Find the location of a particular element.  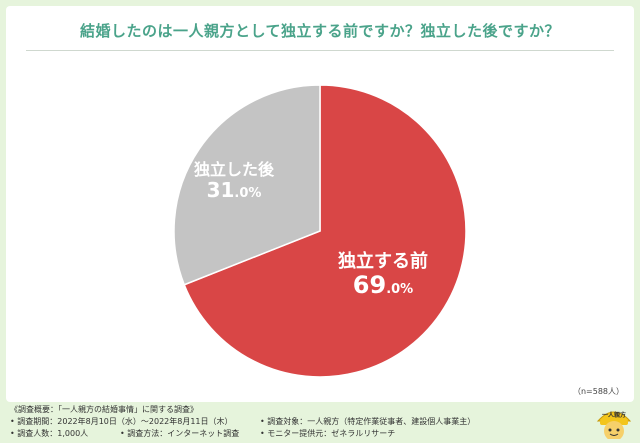

title-divider is located at coordinates (320, 50).